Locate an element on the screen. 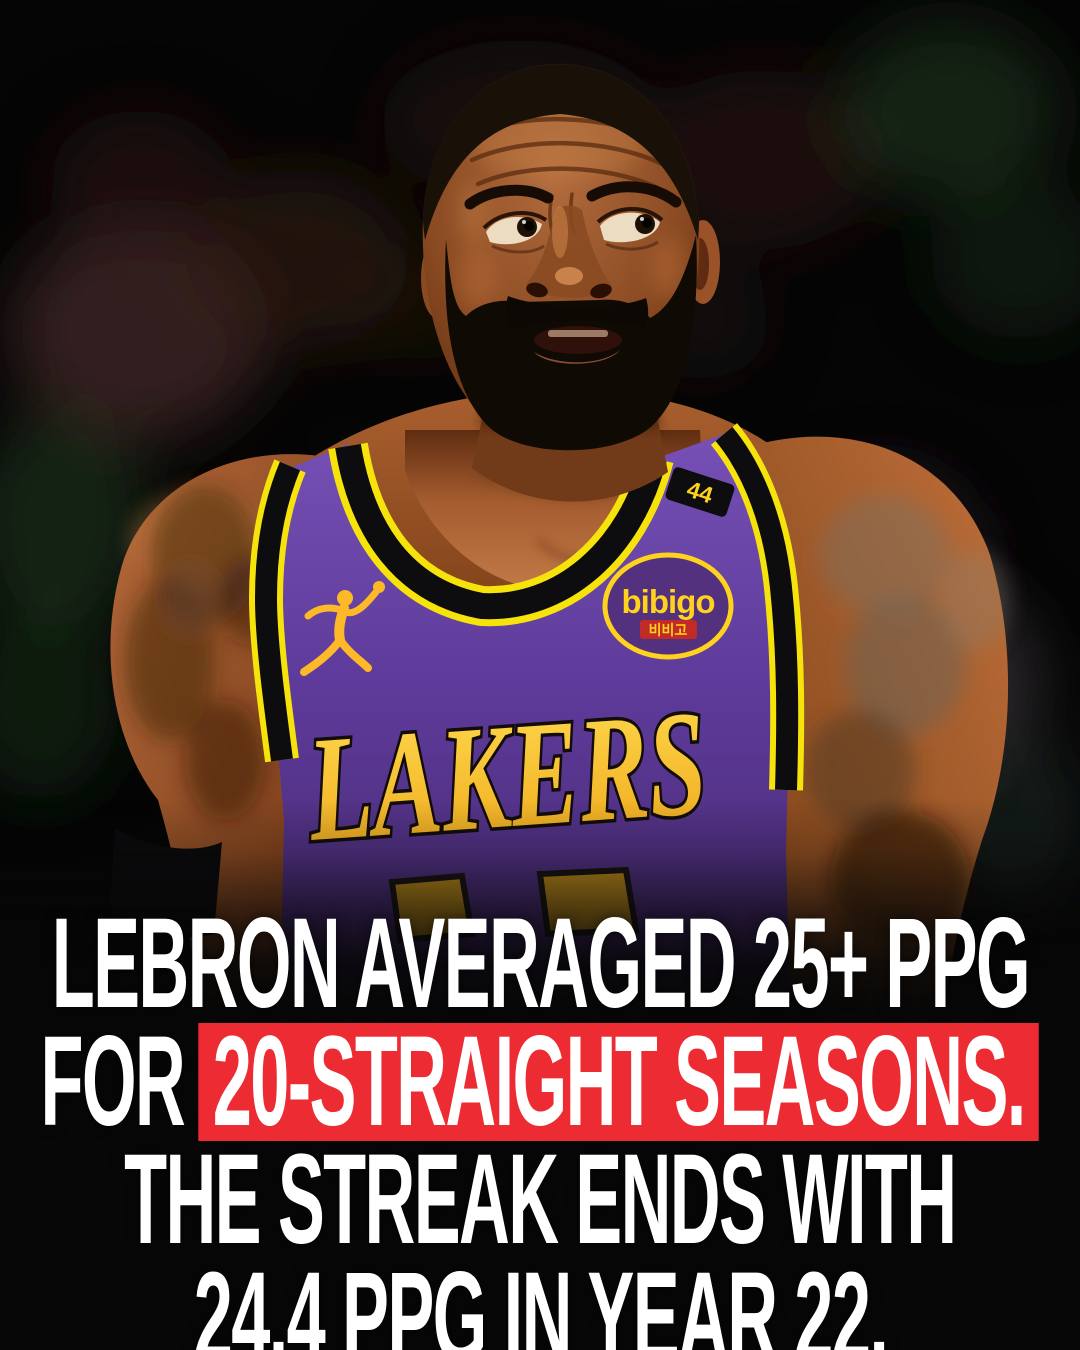 This screenshot has width=1080, height=1350. nose is located at coordinates (569, 252).